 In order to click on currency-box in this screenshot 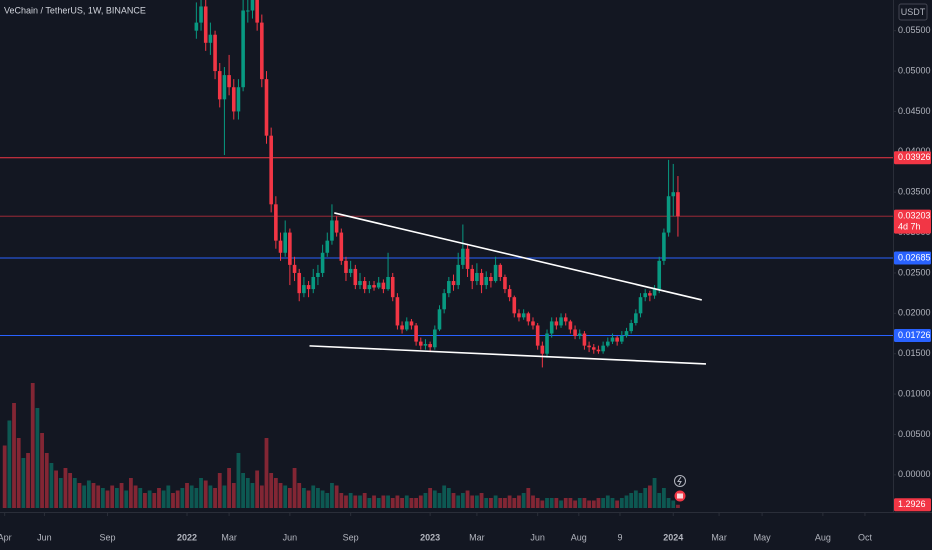, I will do `click(913, 12)`.